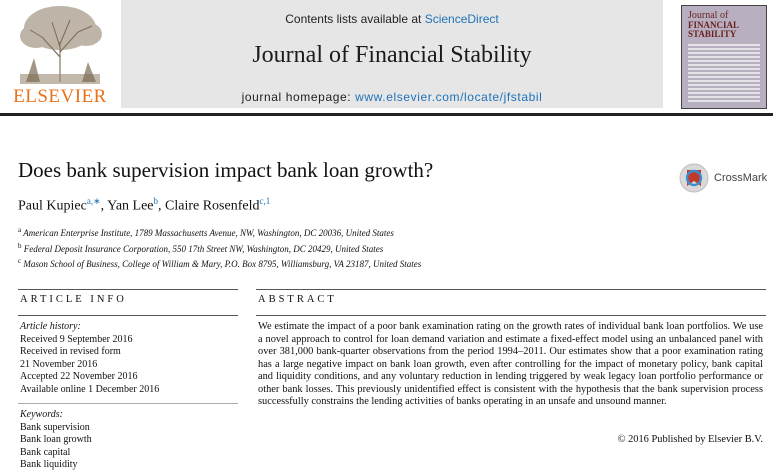 This screenshot has width=773, height=472. Describe the element at coordinates (128, 289) in the screenshot. I see `article-info-rule-top` at that location.